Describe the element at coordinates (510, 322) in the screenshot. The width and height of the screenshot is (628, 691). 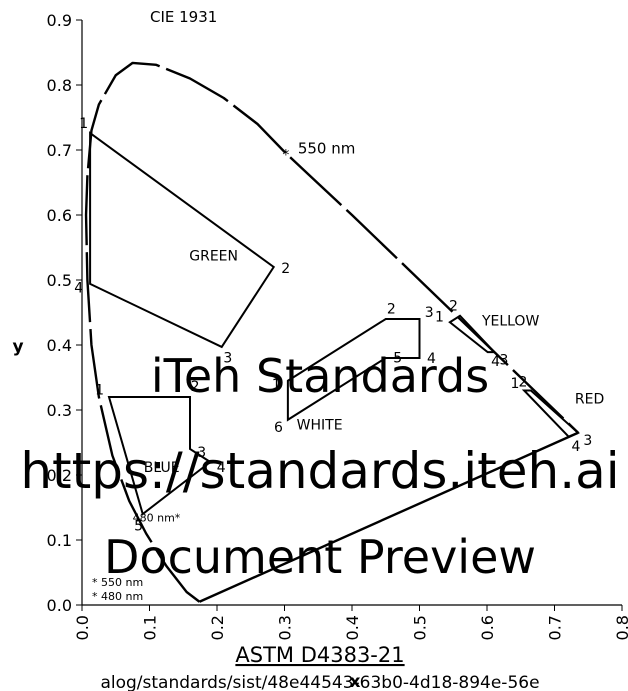
I see `yellow-region-label: YELLOW` at that location.